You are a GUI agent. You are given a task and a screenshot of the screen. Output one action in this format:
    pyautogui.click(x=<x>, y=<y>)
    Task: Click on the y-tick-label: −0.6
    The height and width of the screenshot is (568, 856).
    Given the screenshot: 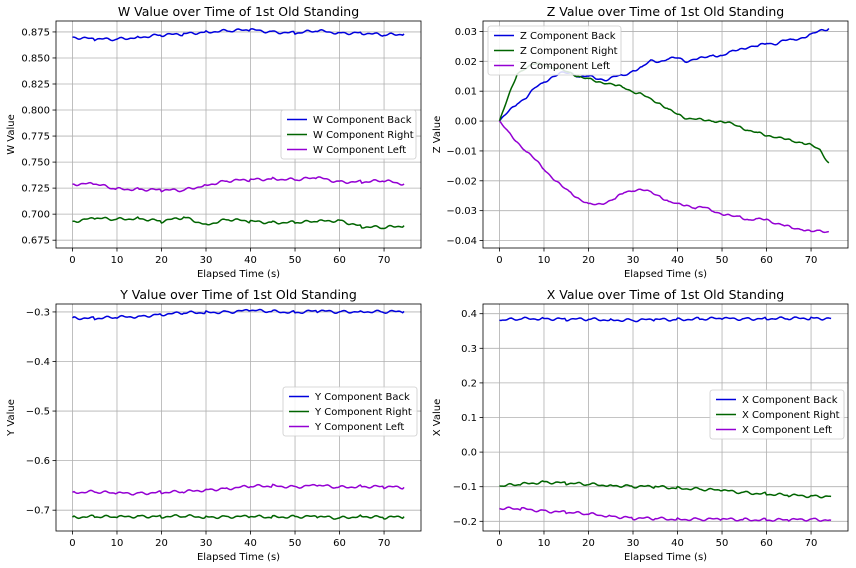 What is the action you would take?
    pyautogui.click(x=38, y=461)
    